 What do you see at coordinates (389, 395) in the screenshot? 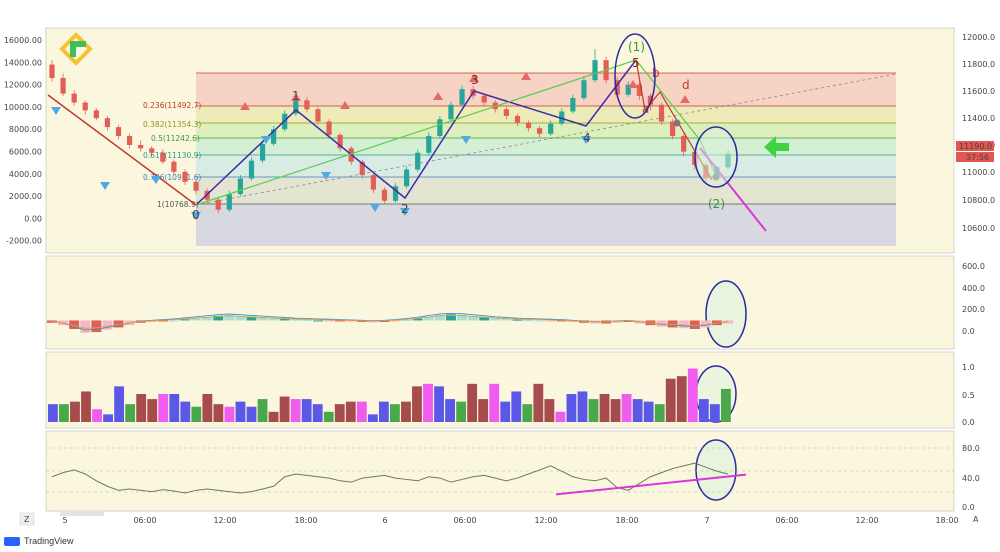
I see `oscillator-bars` at bounding box center [389, 395].